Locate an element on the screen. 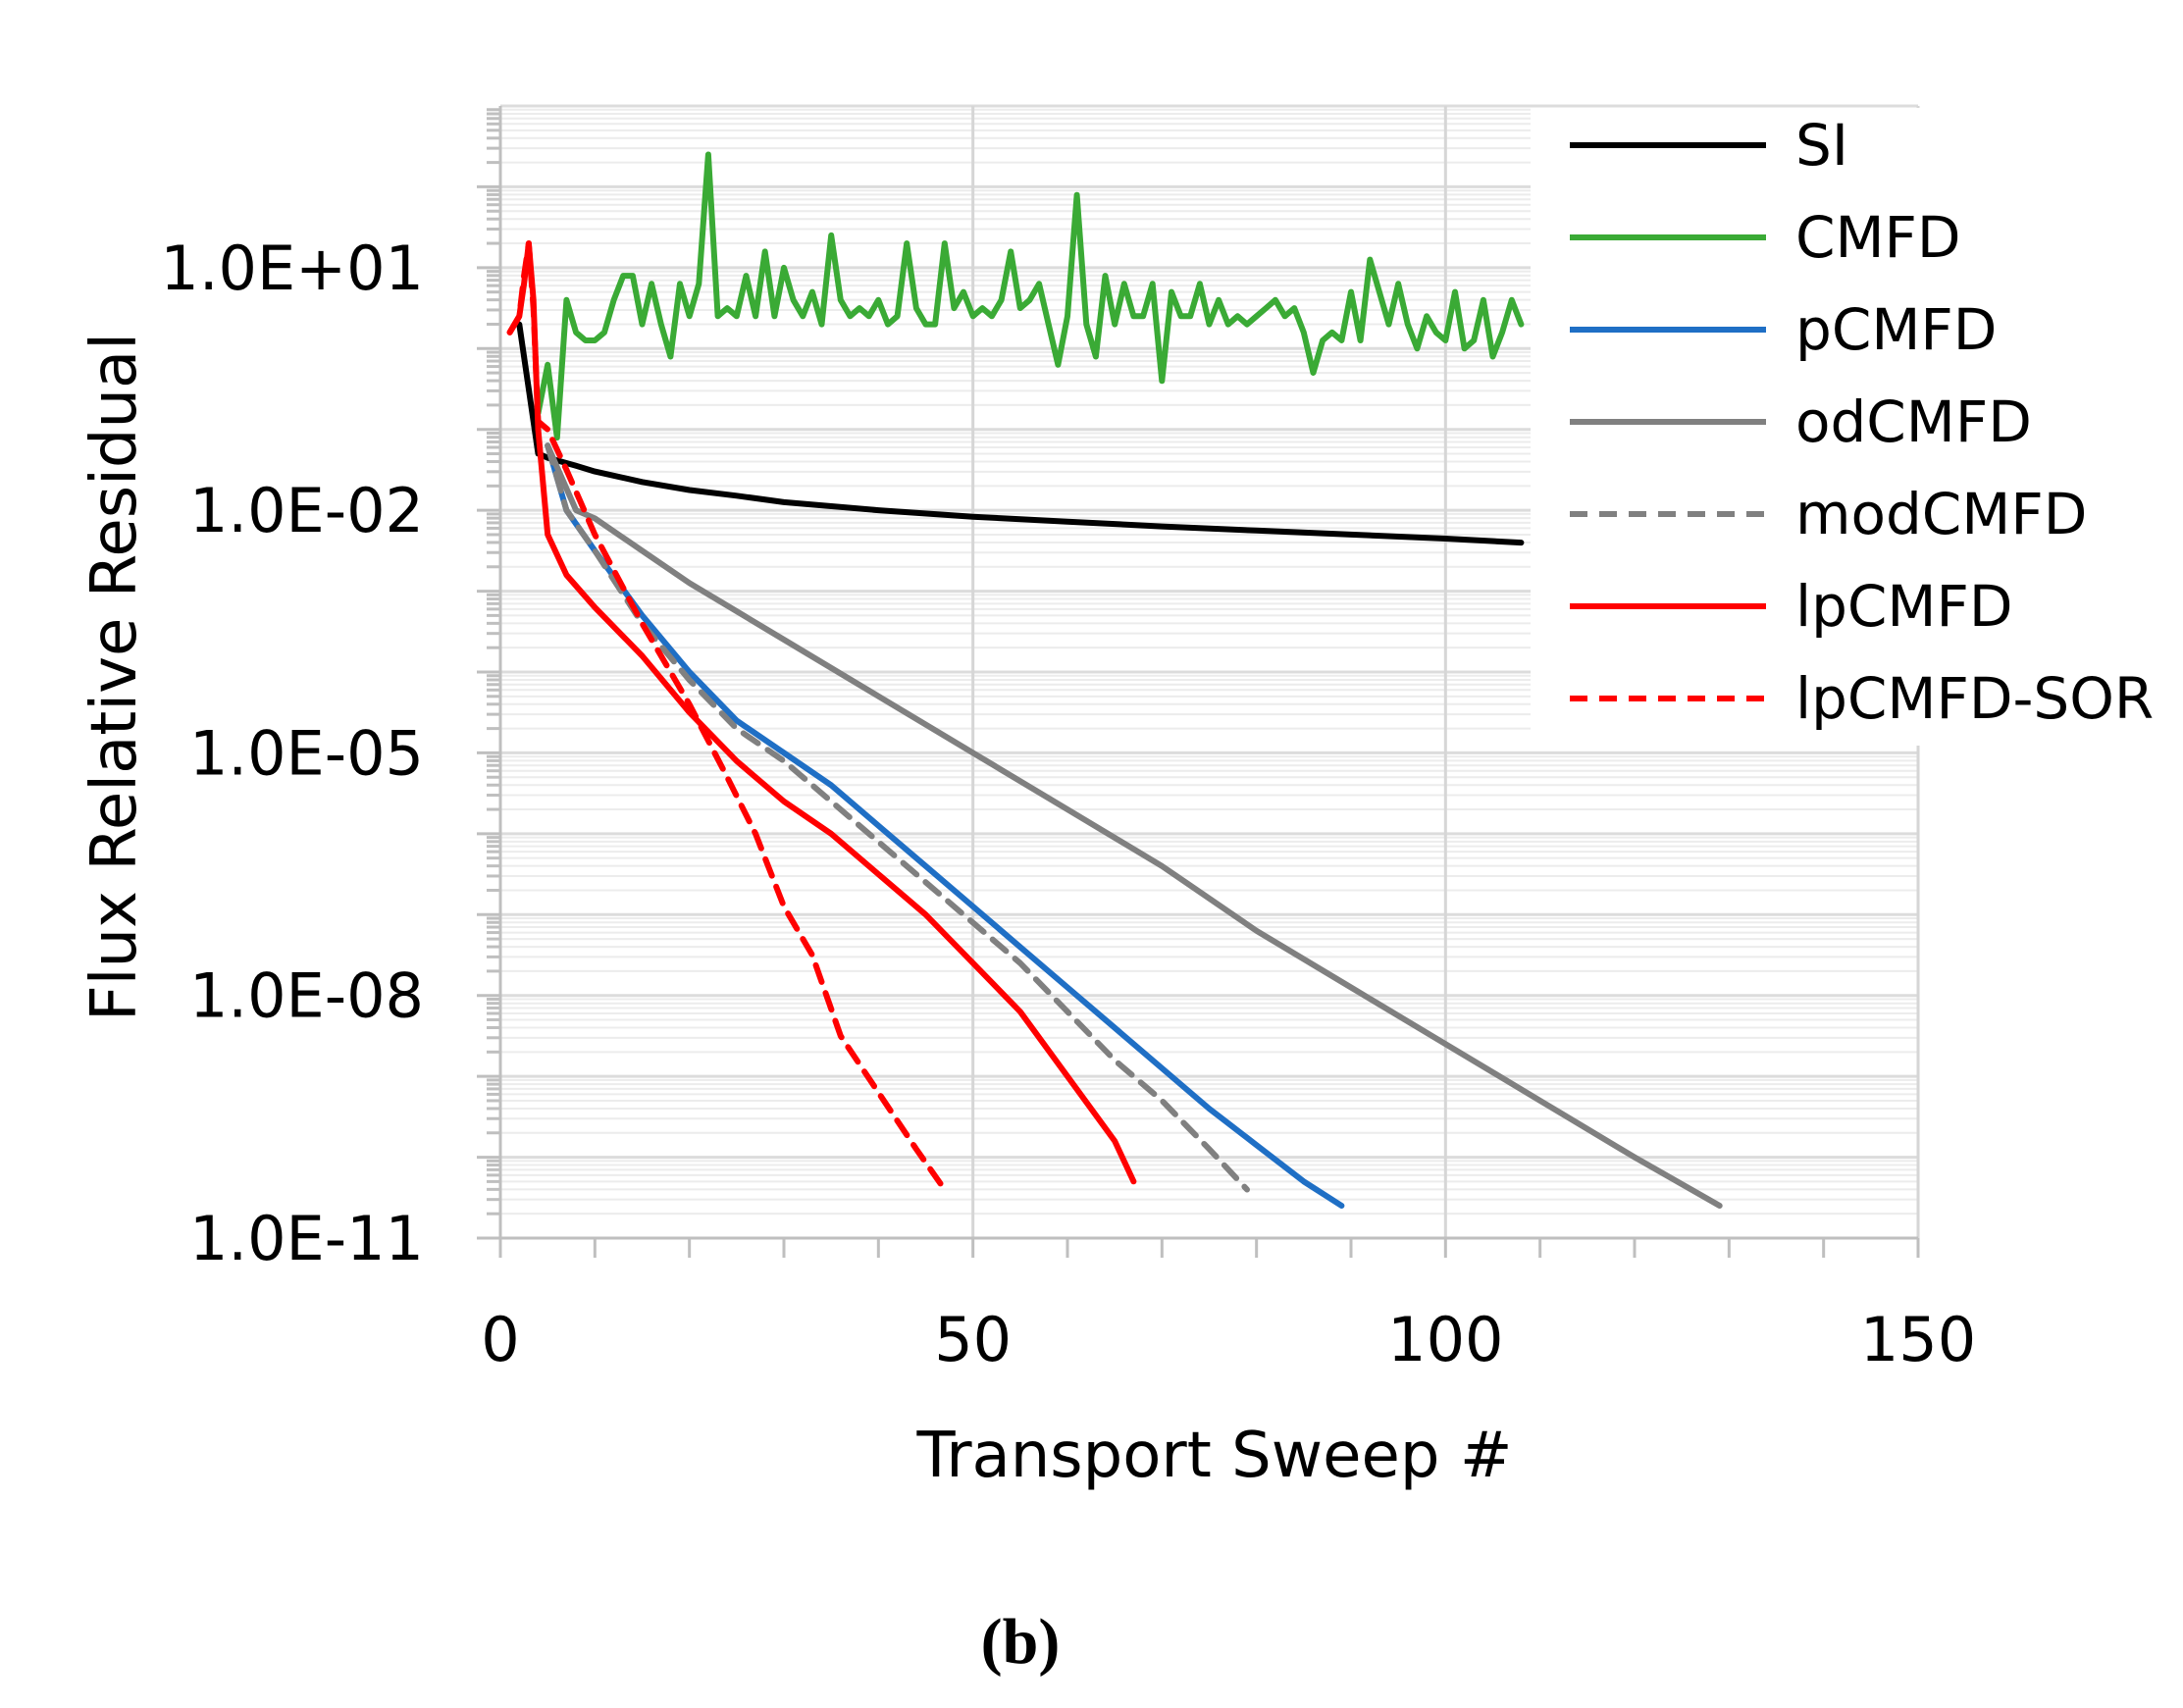  legend-label: pCMFD is located at coordinates (1896, 329).